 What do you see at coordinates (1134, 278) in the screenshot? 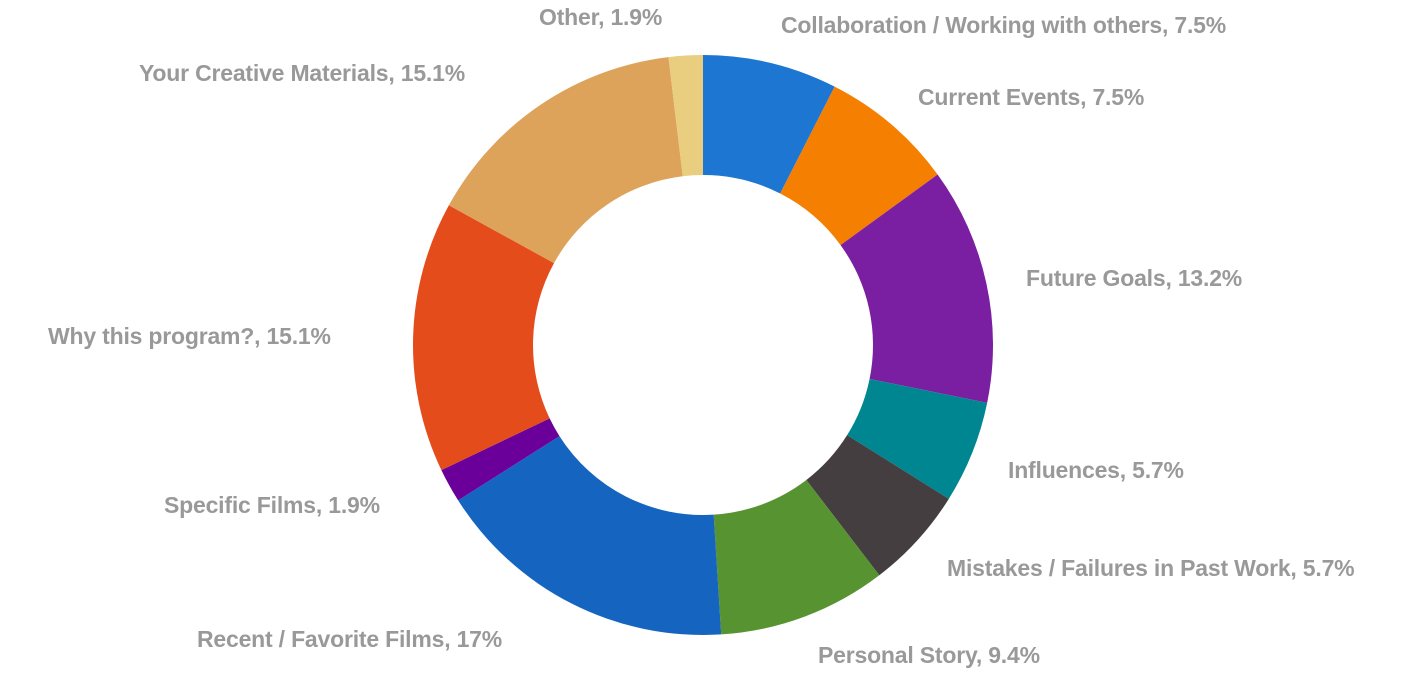
I see `slice-label: Future Goals, 13.2%` at bounding box center [1134, 278].